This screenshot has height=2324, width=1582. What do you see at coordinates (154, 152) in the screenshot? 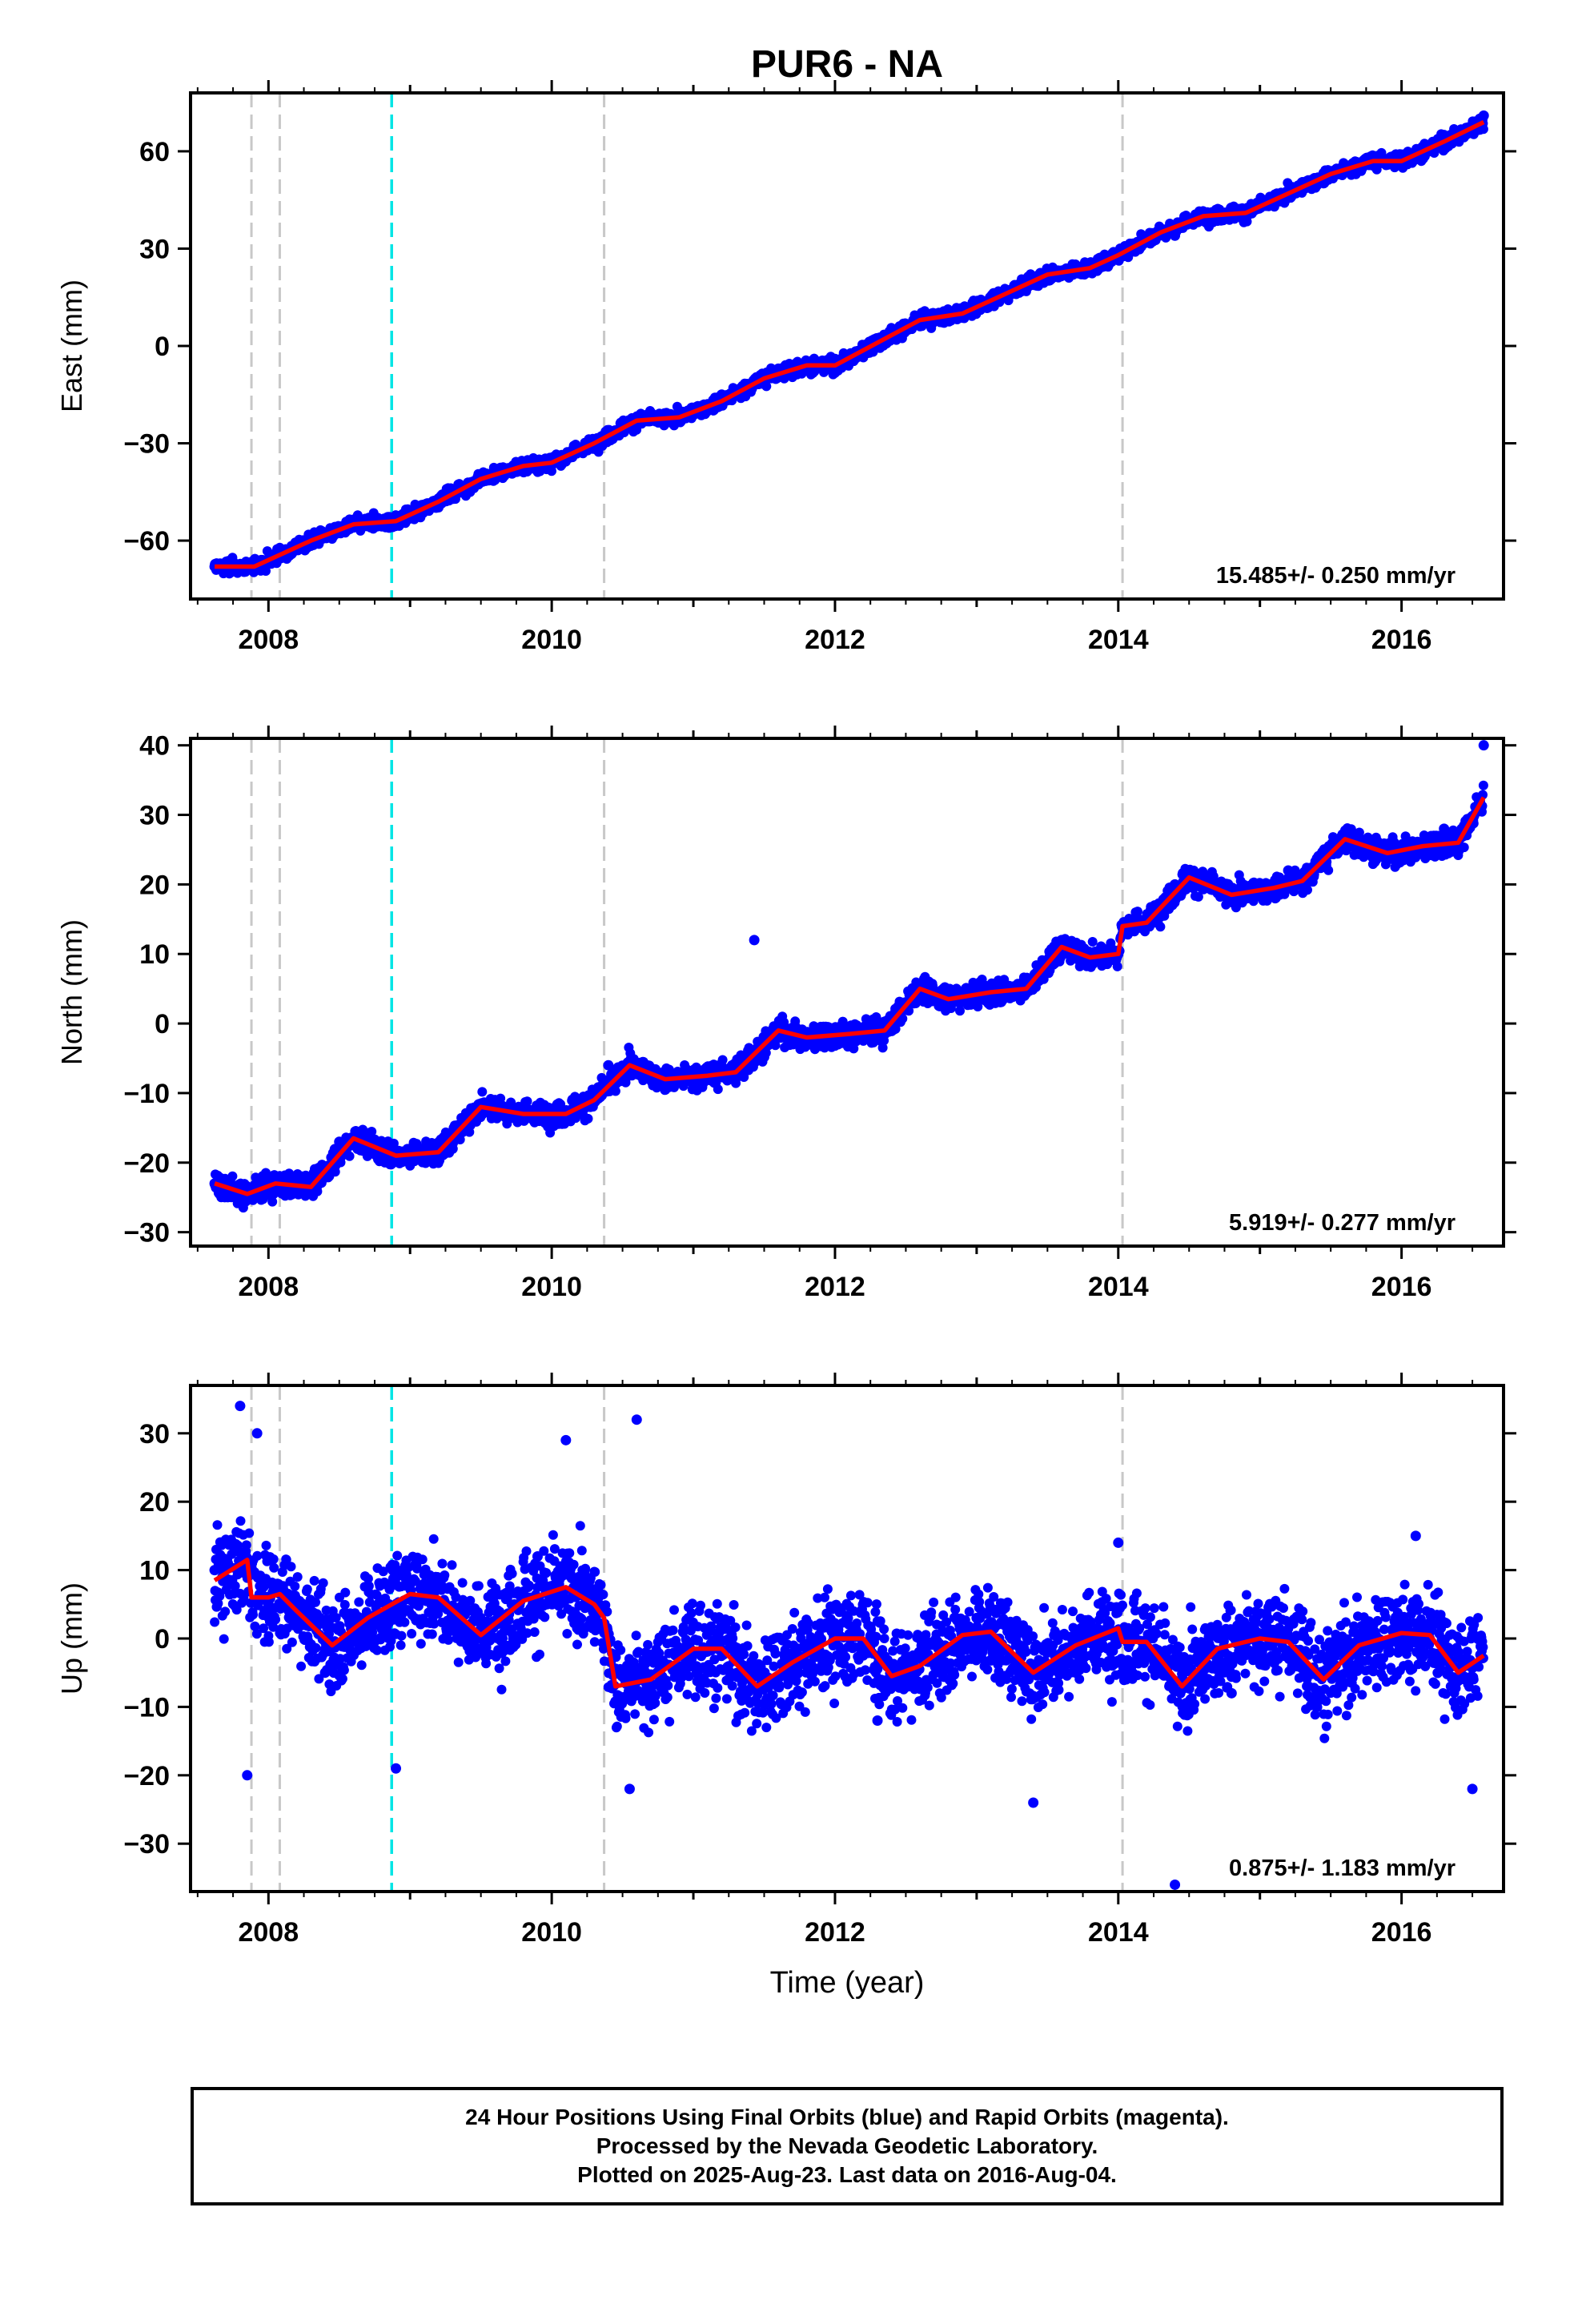
I see `y-tick-label: 60` at bounding box center [154, 152].